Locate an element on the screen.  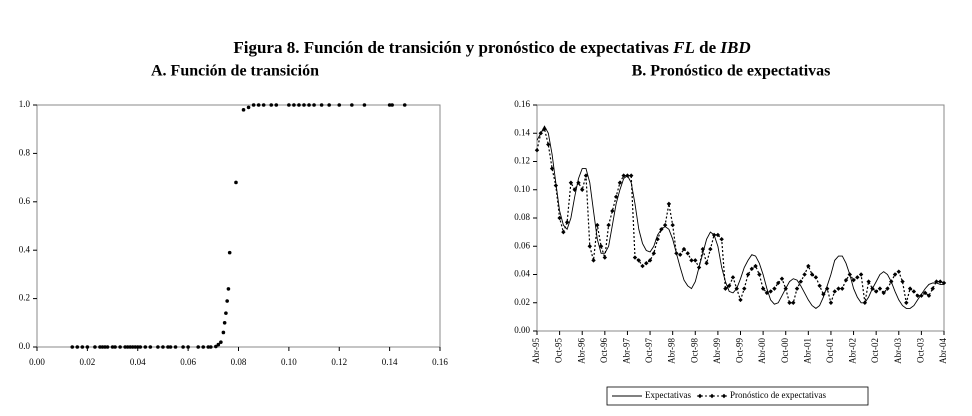
legend-marker is located at coordinates (712, 396).